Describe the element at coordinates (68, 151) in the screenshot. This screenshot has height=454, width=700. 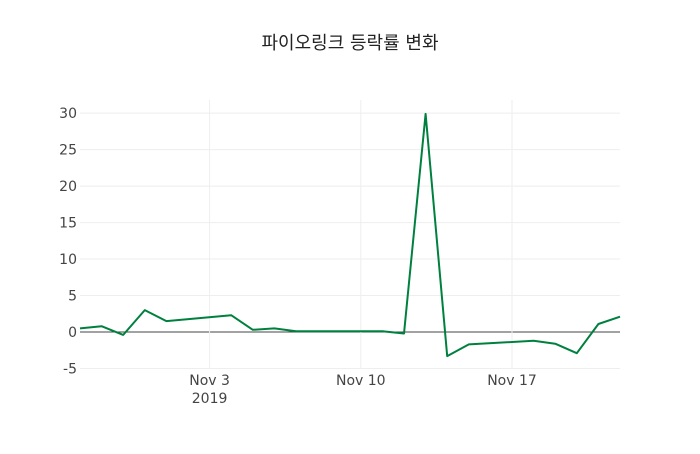
I see `y-tick-label: 25` at that location.